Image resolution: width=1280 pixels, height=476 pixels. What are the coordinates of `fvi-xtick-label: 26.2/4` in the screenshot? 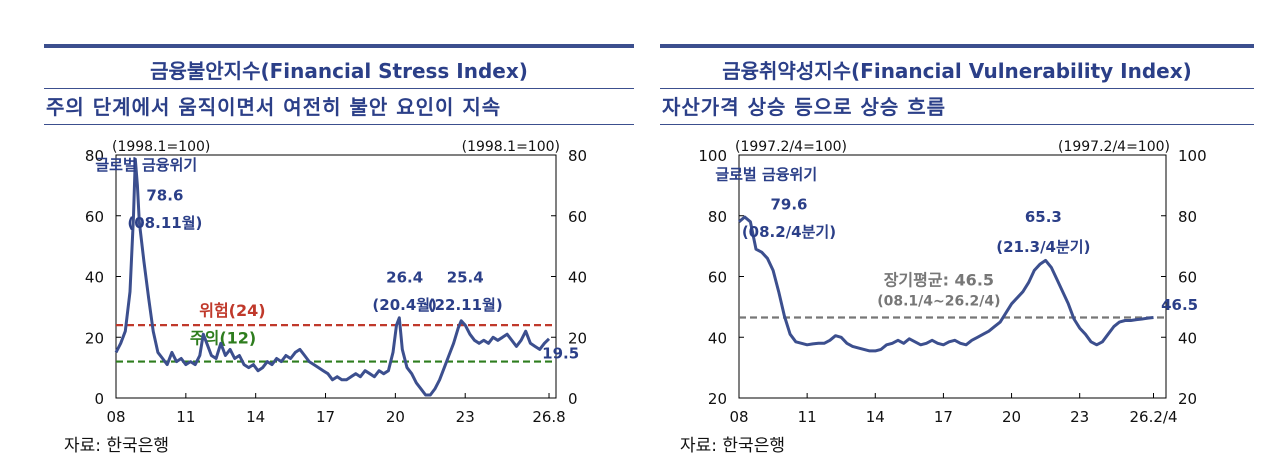 It's located at (1154, 417).